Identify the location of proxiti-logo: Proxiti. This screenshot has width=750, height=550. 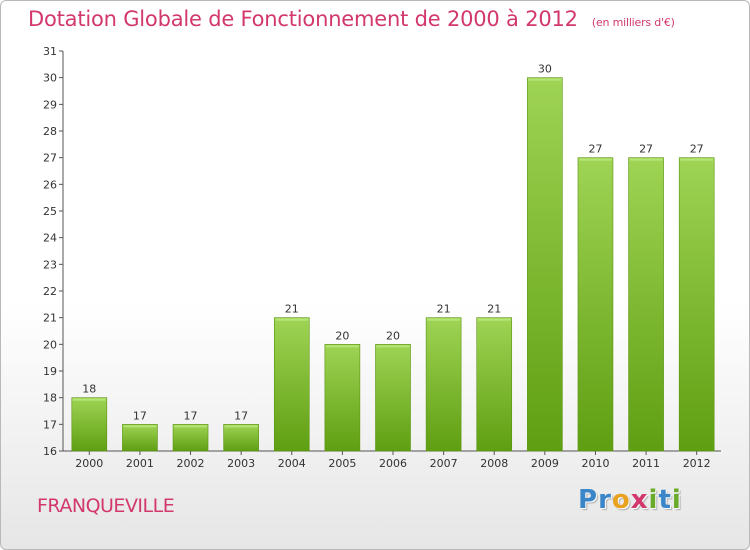
(634, 505).